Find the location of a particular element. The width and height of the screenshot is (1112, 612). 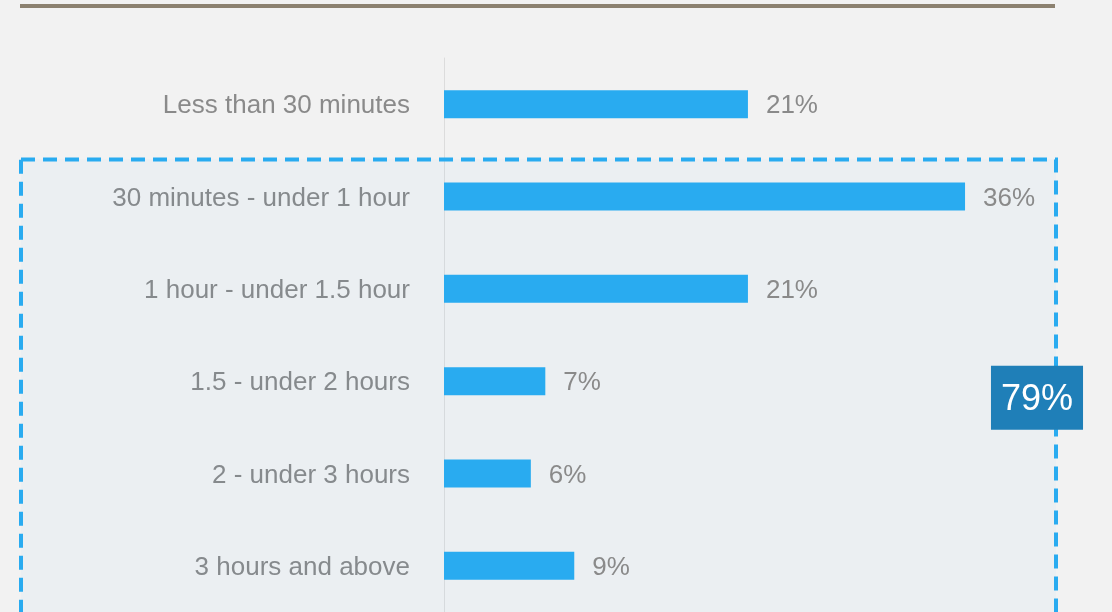

y-tick-label: 3 hours and above is located at coordinates (302, 565).